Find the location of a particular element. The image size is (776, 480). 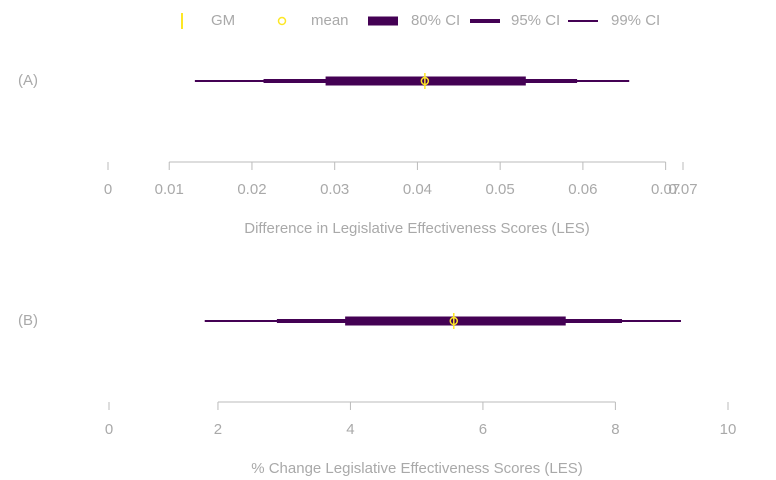

legend-label: 99% CI is located at coordinates (635, 20).